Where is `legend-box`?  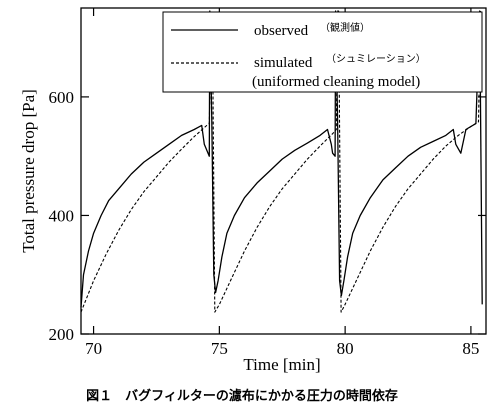 legend-box is located at coordinates (322, 52).